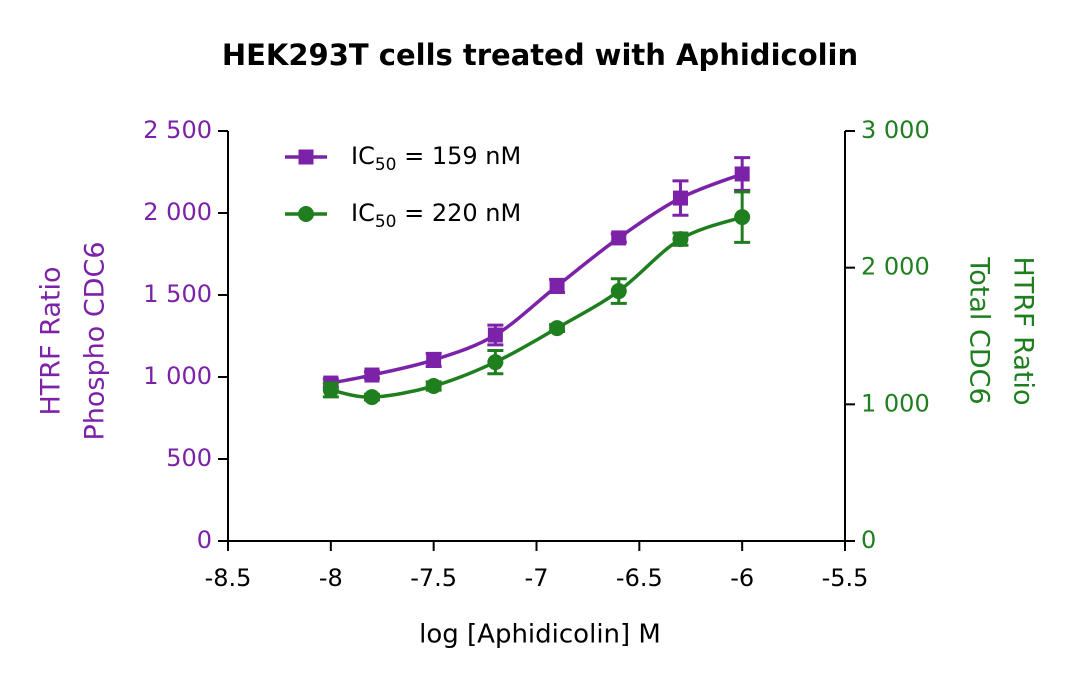 Image resolution: width=1080 pixels, height=684 pixels. What do you see at coordinates (979, 330) in the screenshot?
I see `y2-axis-label: Total CDC6` at bounding box center [979, 330].